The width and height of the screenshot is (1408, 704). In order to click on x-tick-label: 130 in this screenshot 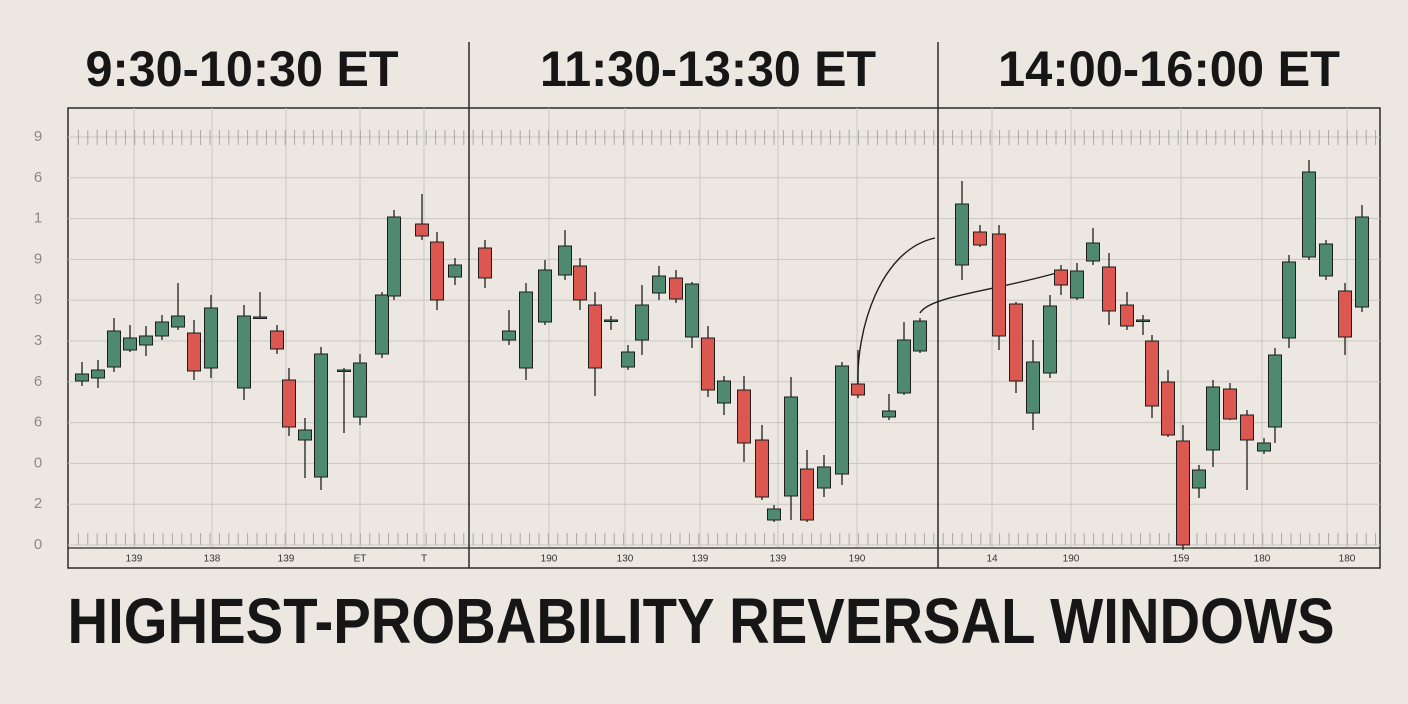, I will do `click(625, 559)`.